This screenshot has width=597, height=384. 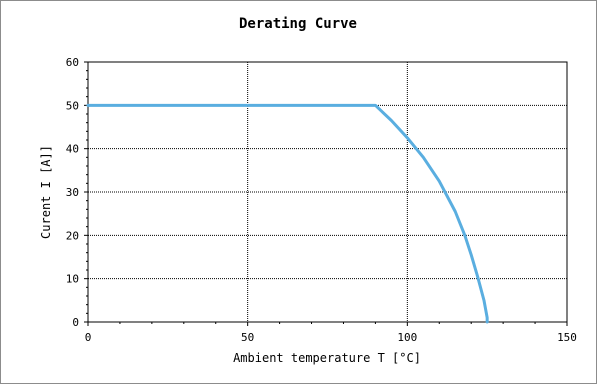 What do you see at coordinates (72, 149) in the screenshot?
I see `y-tick-label: 40` at bounding box center [72, 149].